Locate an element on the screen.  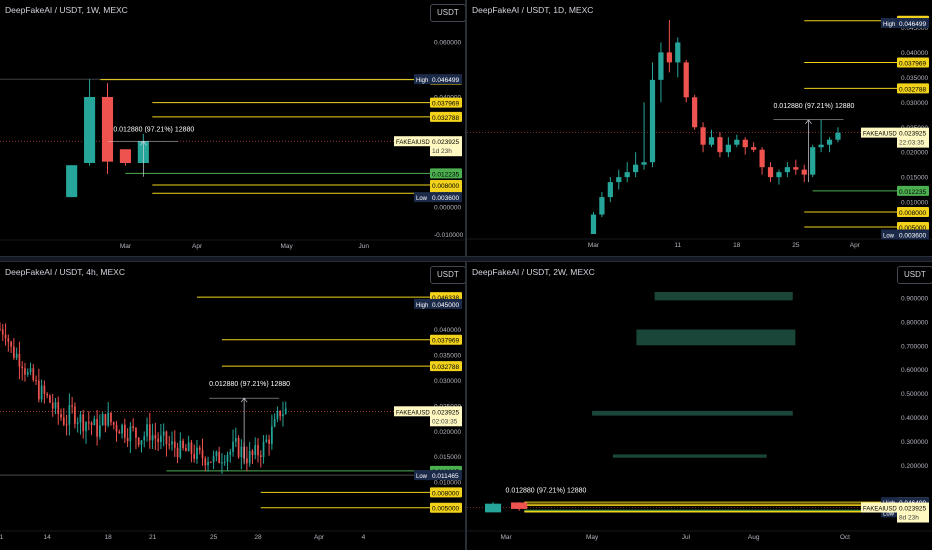
chart-title: DeepFakeAI / USDT, 2W, MEXC is located at coordinates (533, 272).